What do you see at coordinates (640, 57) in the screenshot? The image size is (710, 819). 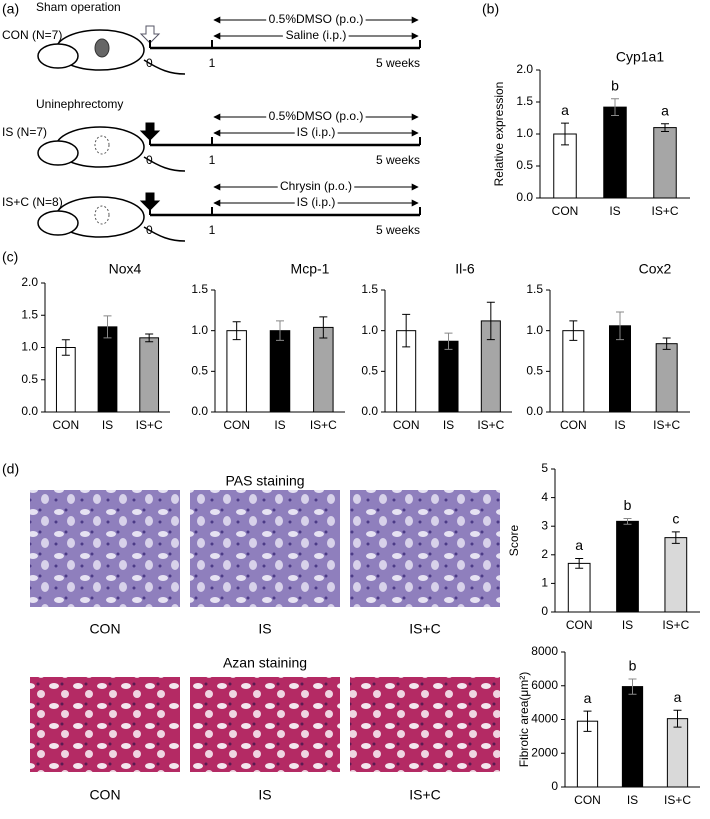 I see `chart-title: Cyp1a1` at bounding box center [640, 57].